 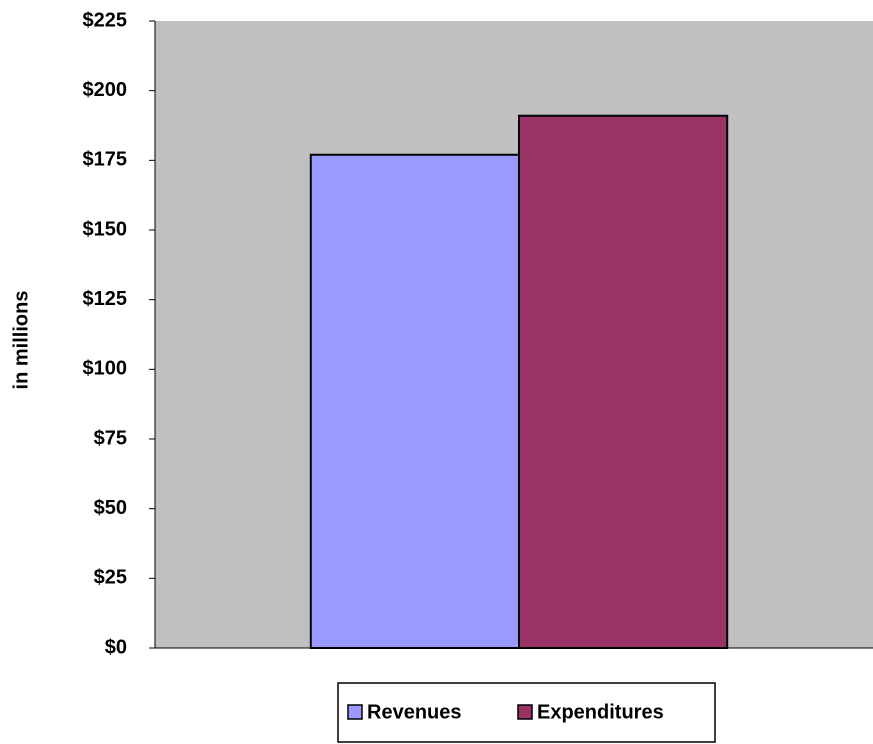 What do you see at coordinates (110, 438) in the screenshot?
I see `y-tick-label: $75` at bounding box center [110, 438].